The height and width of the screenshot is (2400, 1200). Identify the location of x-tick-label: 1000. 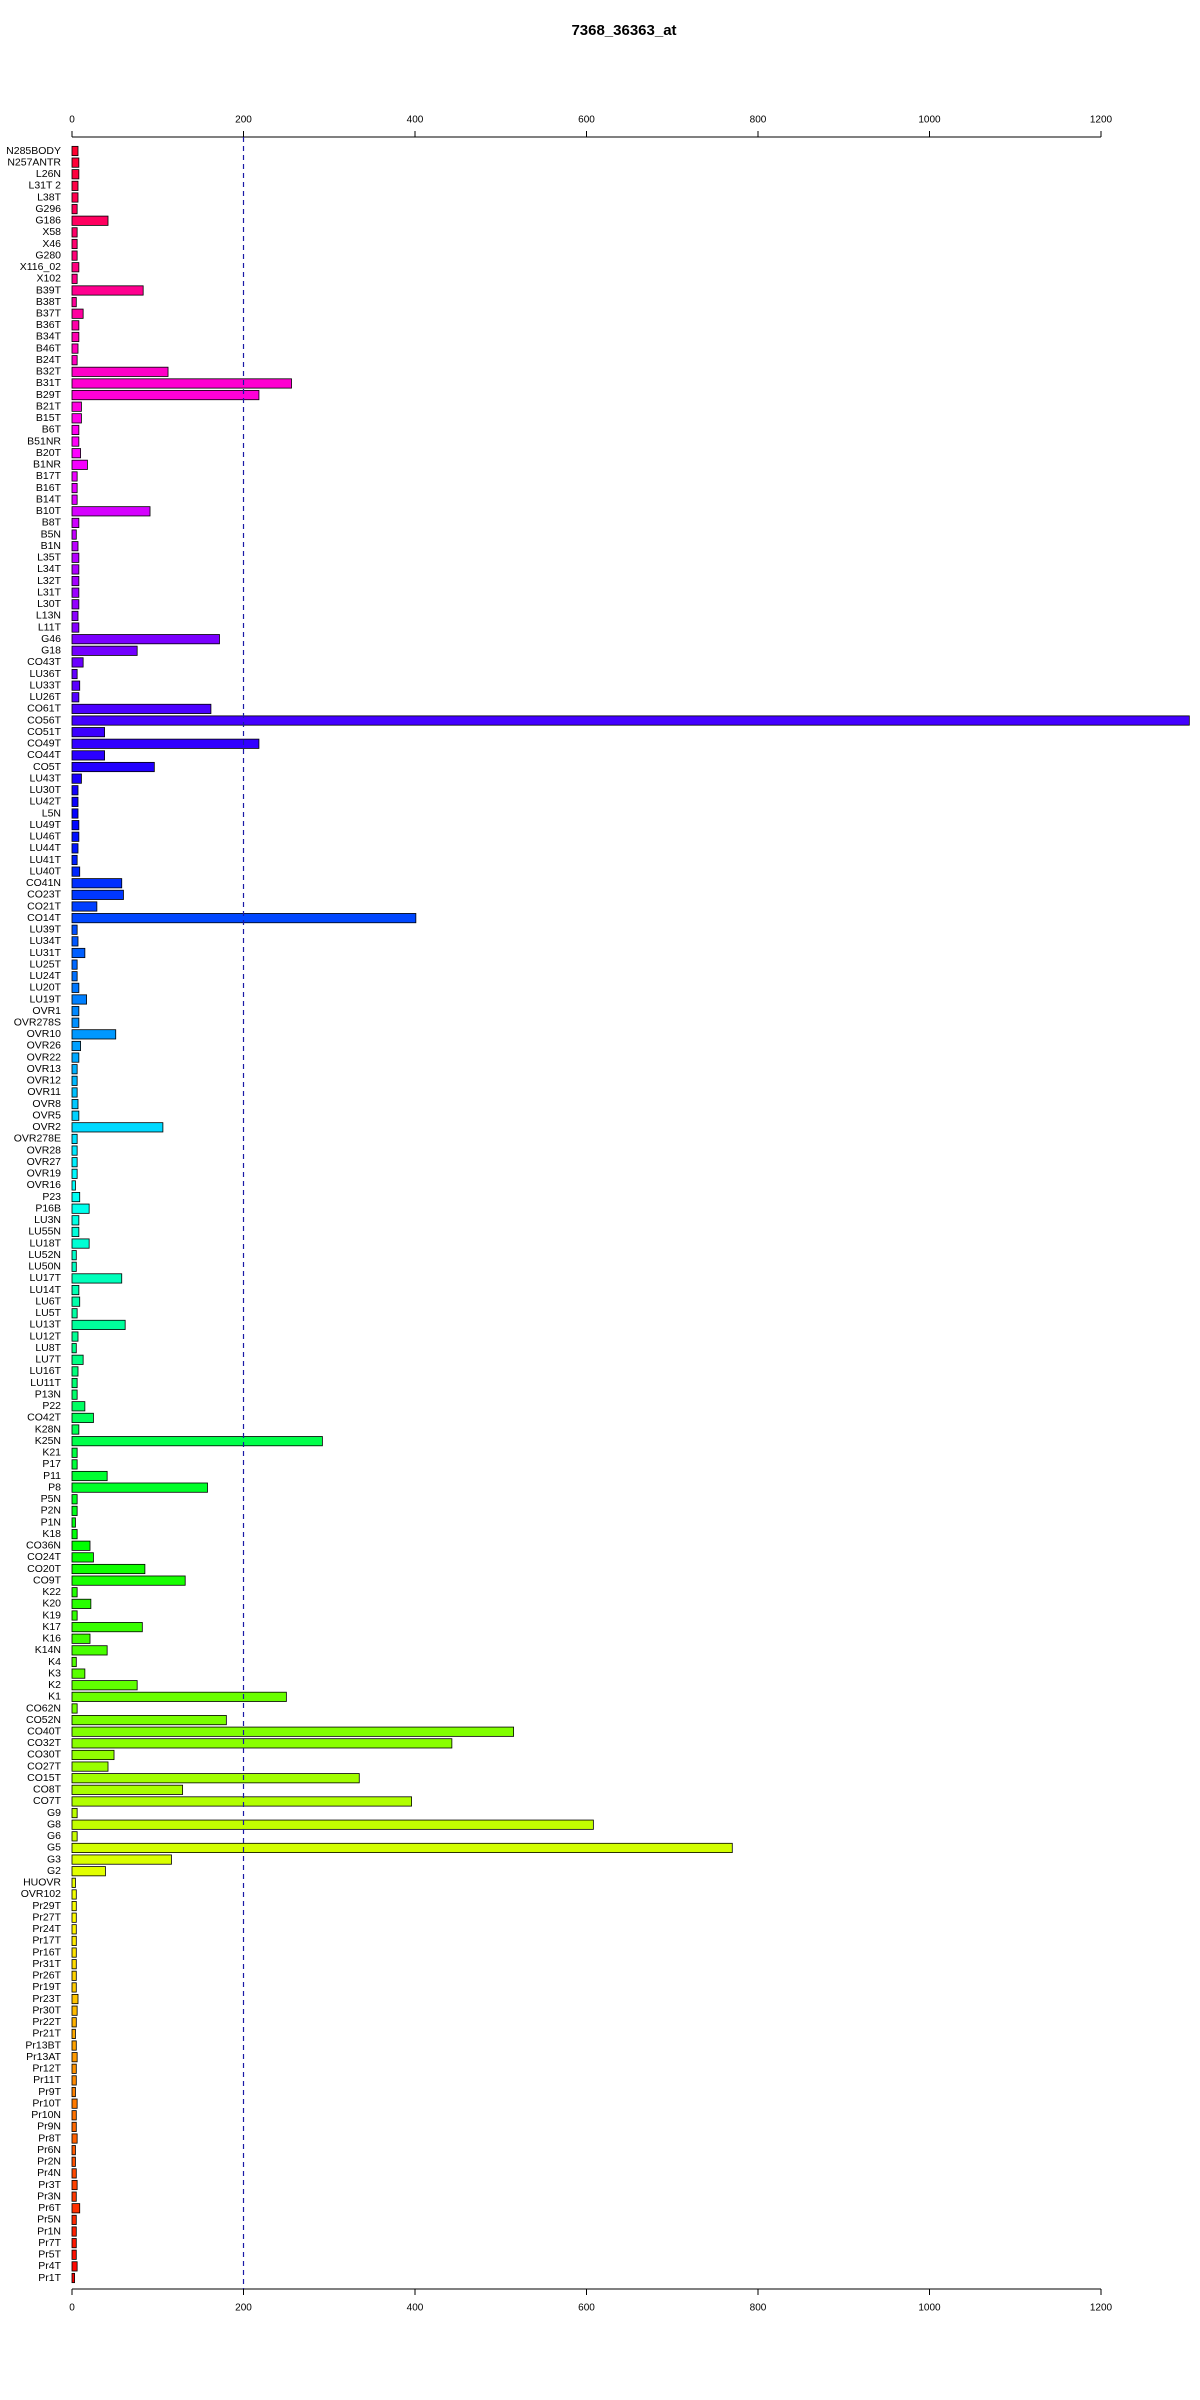
(929, 120).